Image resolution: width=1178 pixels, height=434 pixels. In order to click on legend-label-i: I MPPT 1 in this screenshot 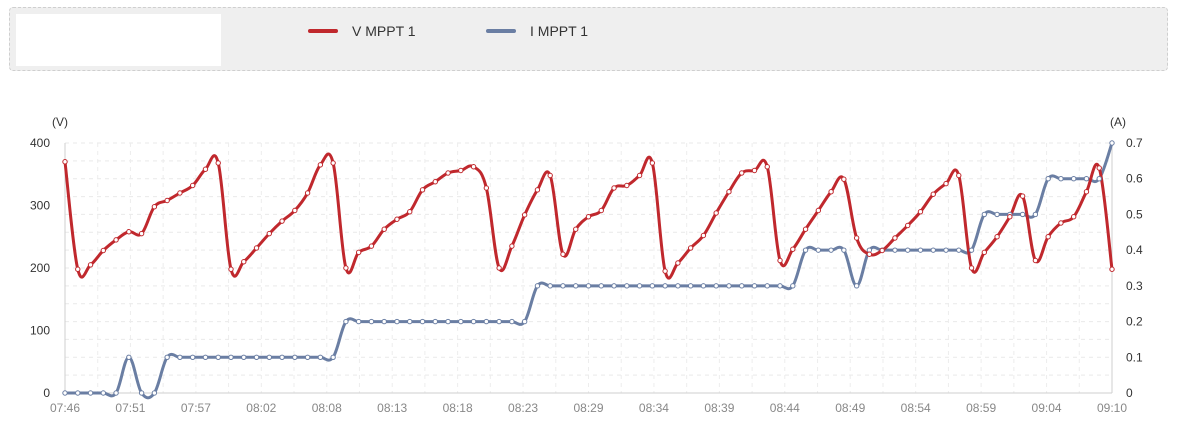, I will do `click(559, 31)`.